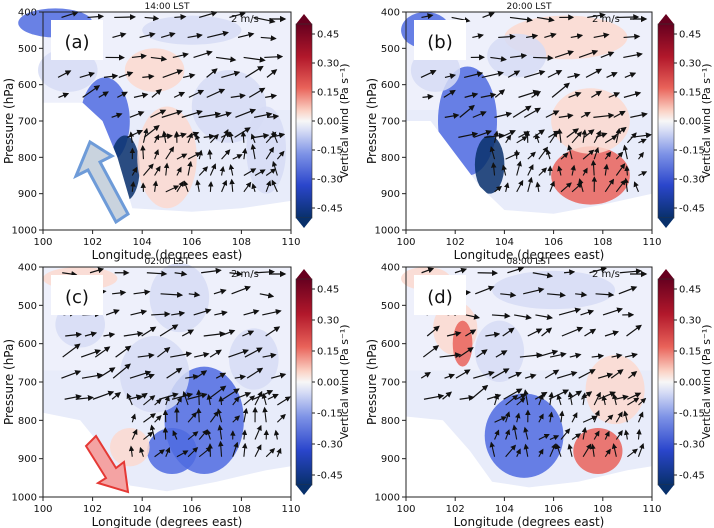  Describe the element at coordinates (142, 242) in the screenshot. I see `x-tick-label: 104` at that location.